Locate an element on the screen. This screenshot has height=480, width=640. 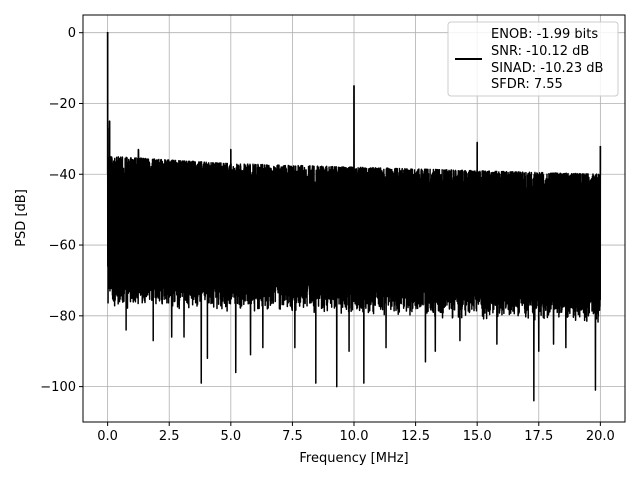
y-tick-label: −20 is located at coordinates (62, 104).